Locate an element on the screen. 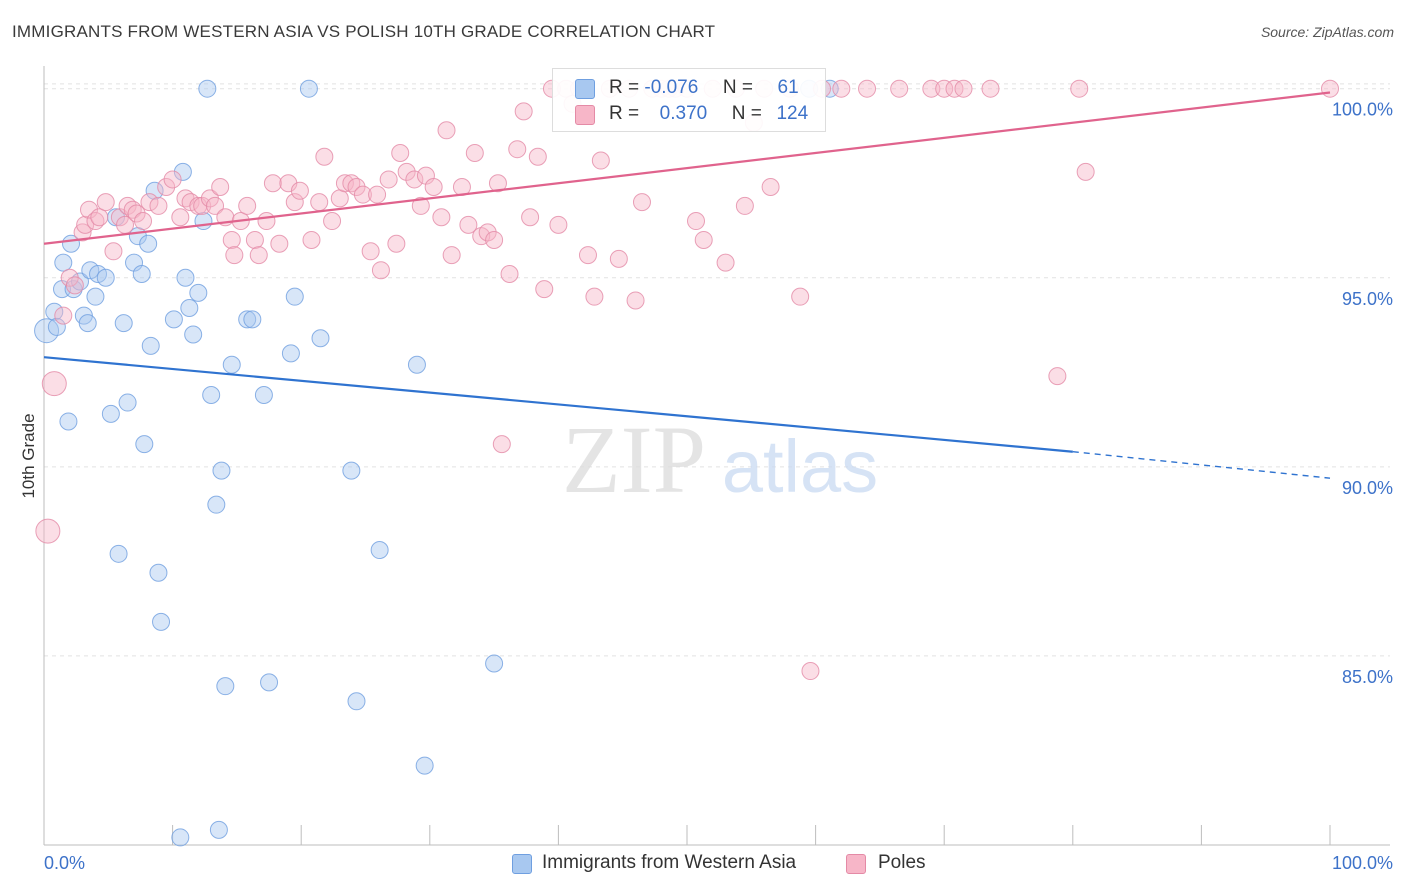  watermark-atlas: atlas is located at coordinates (800, 466).